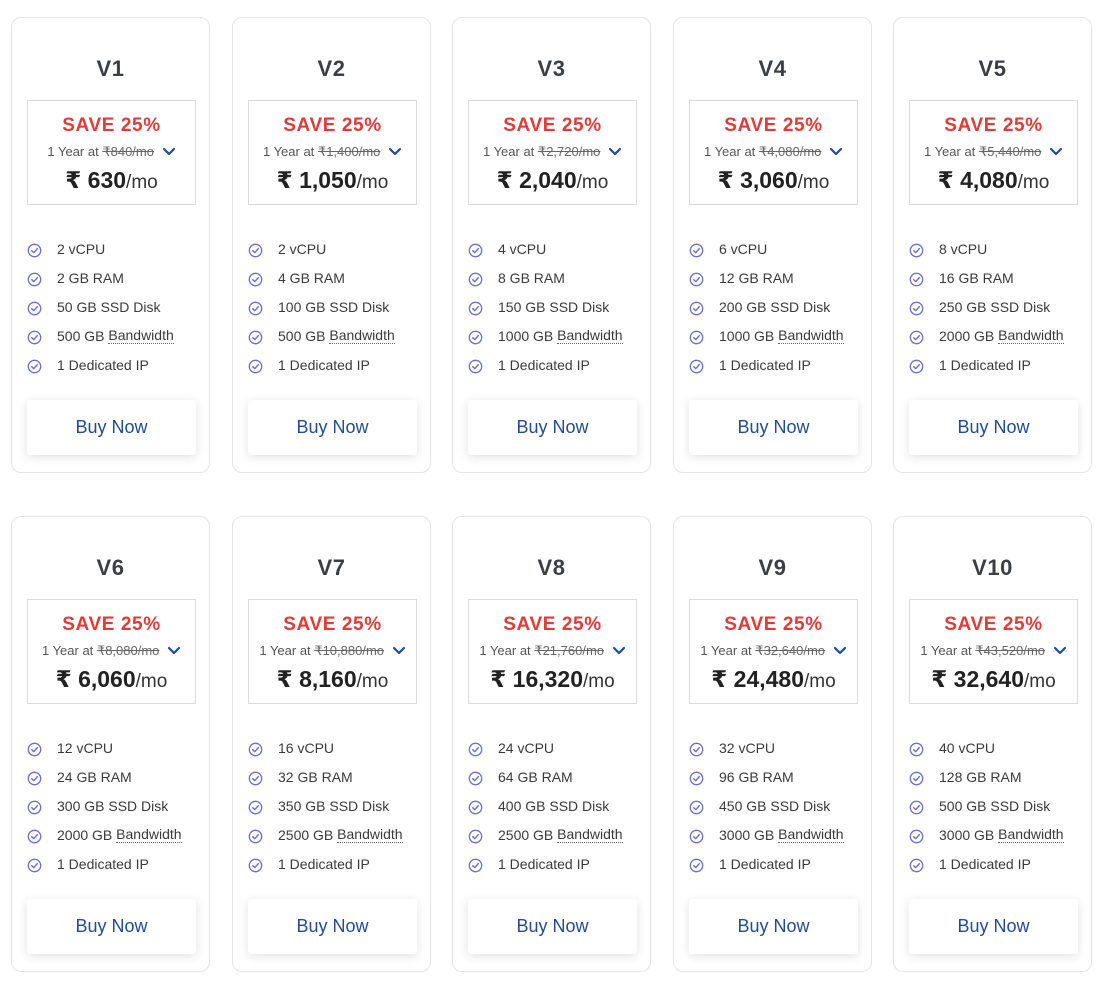 This screenshot has height=998, width=1119. I want to click on feature-item: 500 GB SSD Disk, so click(986, 805).